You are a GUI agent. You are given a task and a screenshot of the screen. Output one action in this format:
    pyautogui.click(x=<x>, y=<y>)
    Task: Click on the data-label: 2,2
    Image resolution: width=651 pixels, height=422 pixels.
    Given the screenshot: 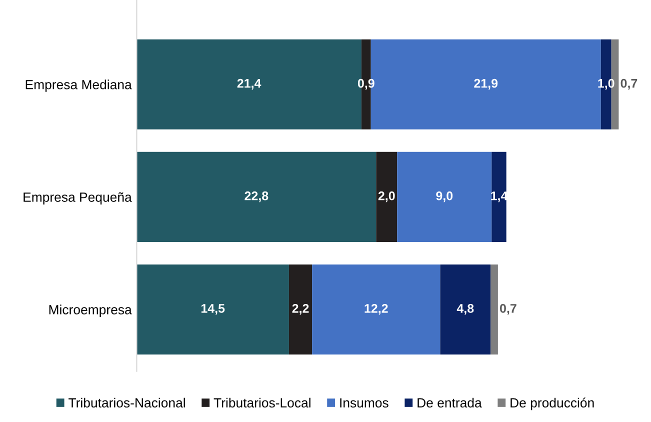 What is the action you would take?
    pyautogui.click(x=300, y=309)
    